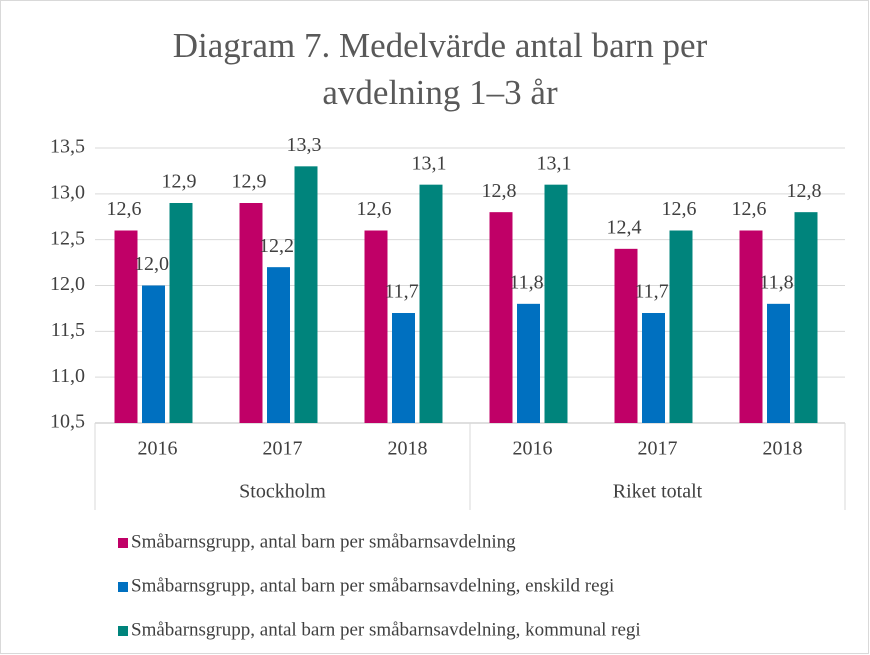 Image resolution: width=870 pixels, height=655 pixels. Describe the element at coordinates (658, 492) in the screenshot. I see `group-label: Riket totalt` at that location.